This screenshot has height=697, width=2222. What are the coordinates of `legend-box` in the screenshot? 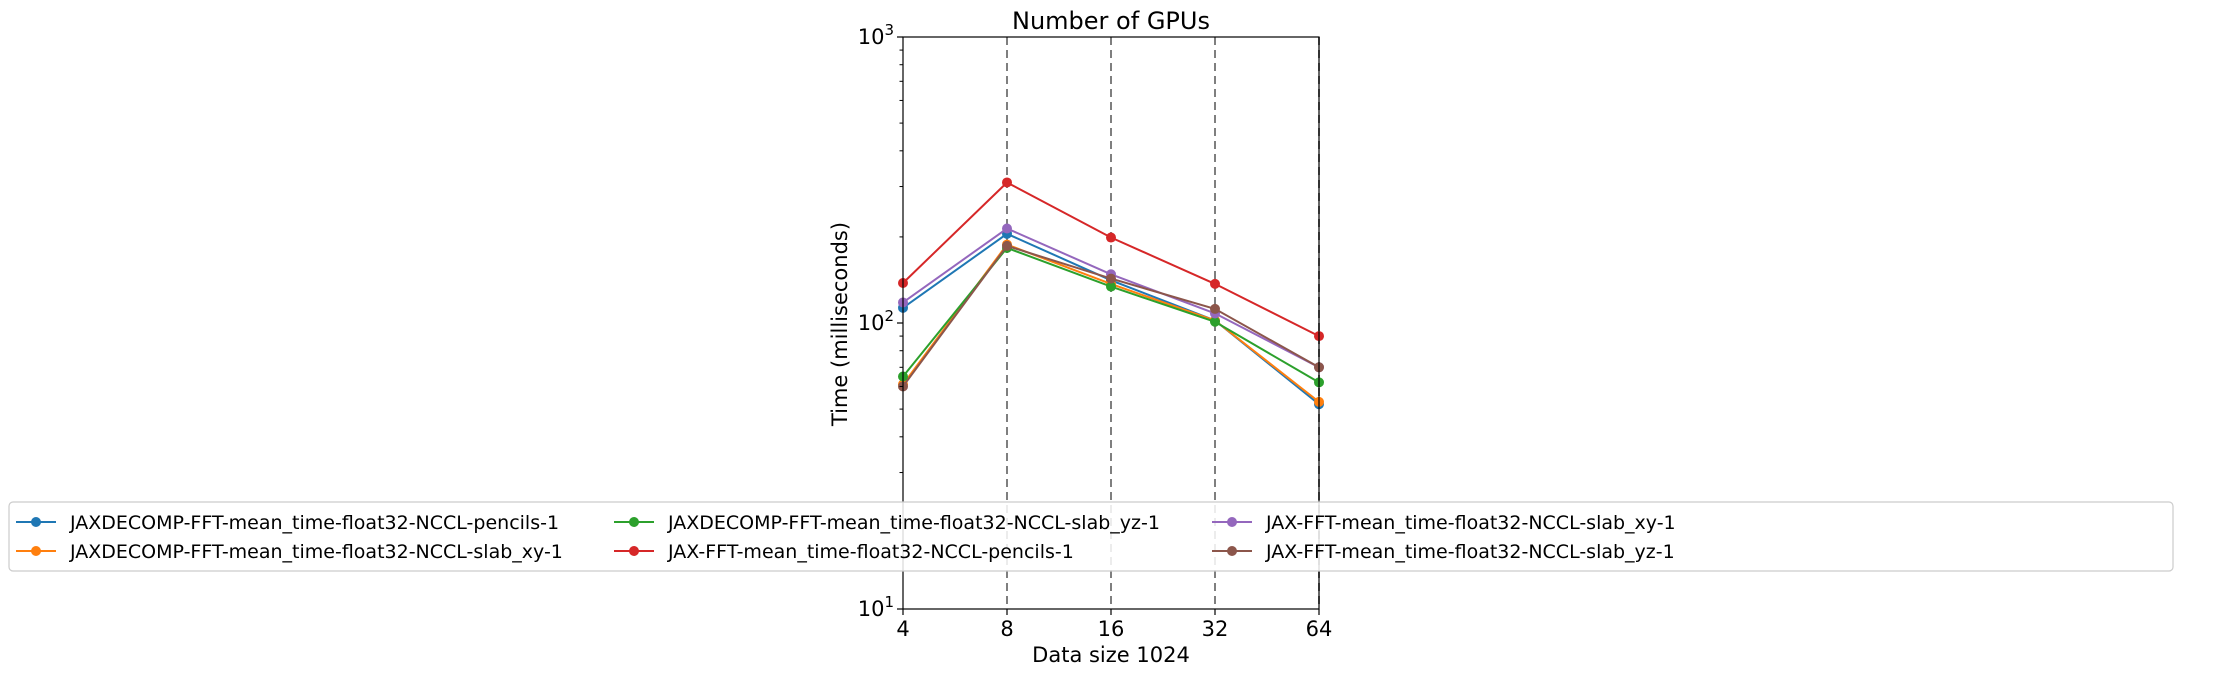 It's located at (1091, 536).